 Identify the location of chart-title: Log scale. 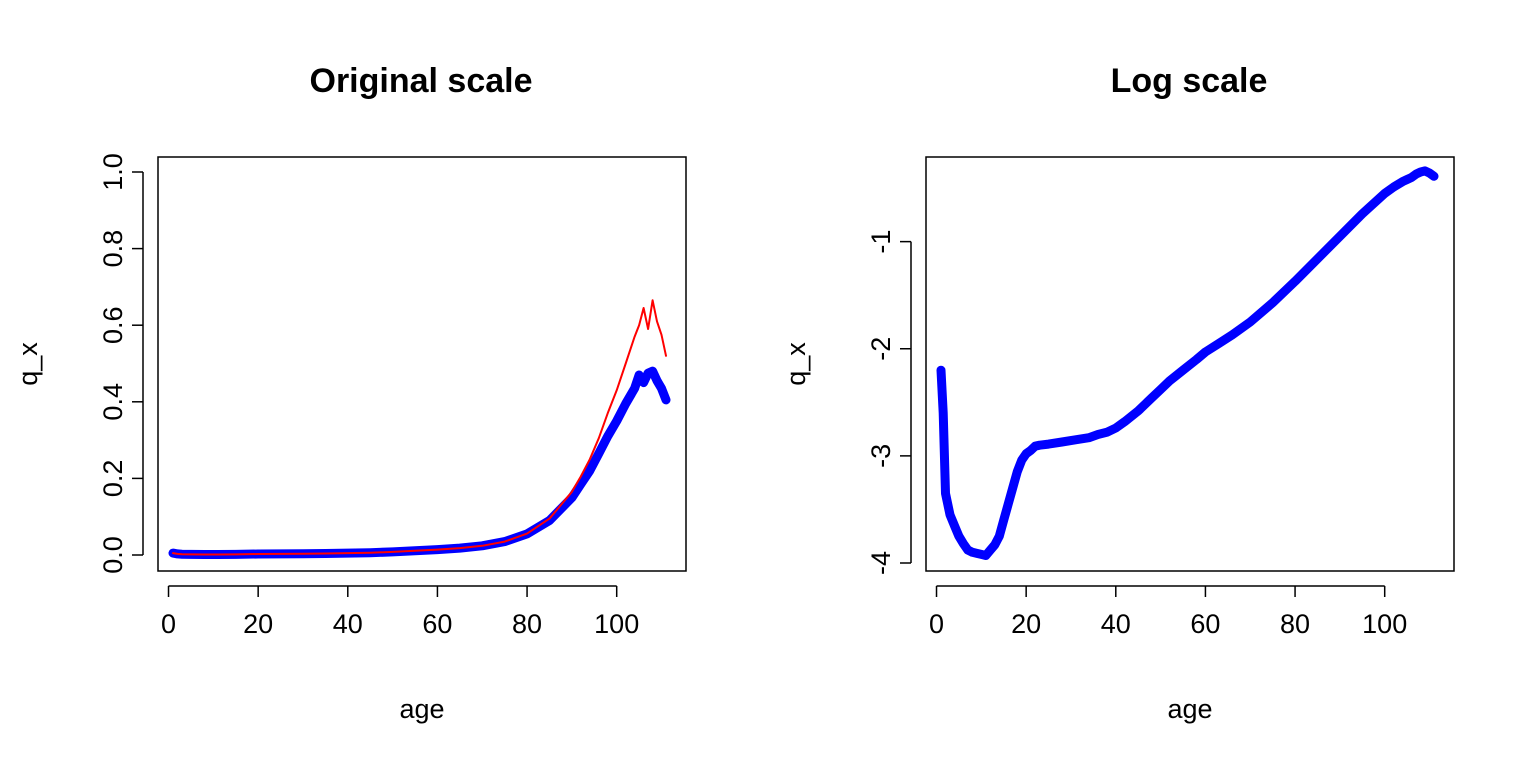
(1189, 81).